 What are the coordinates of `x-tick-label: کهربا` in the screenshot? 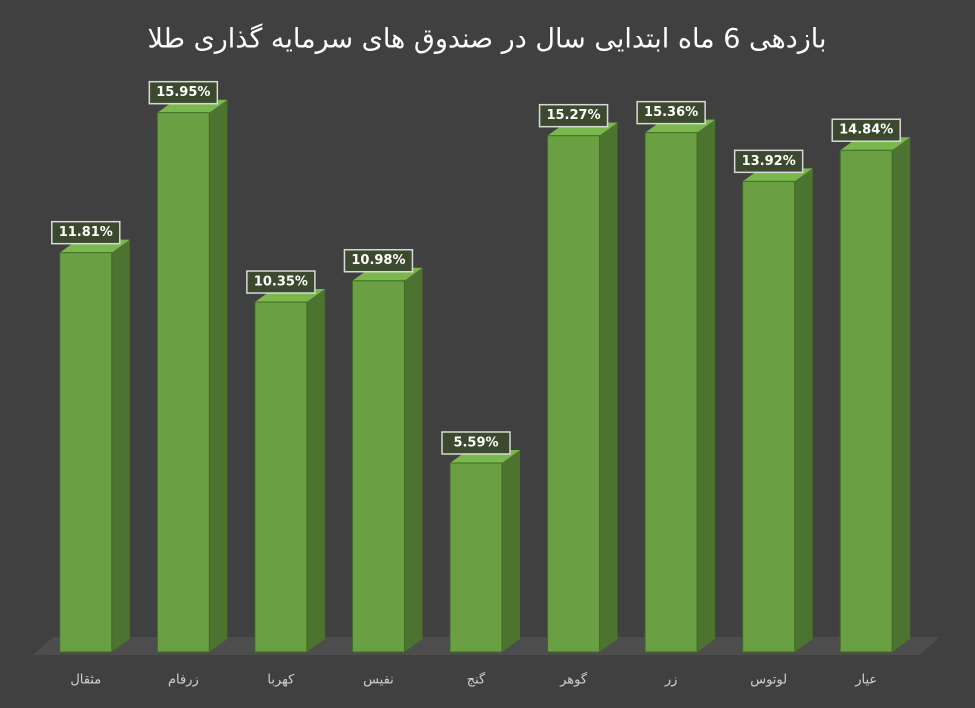 It's located at (281, 680).